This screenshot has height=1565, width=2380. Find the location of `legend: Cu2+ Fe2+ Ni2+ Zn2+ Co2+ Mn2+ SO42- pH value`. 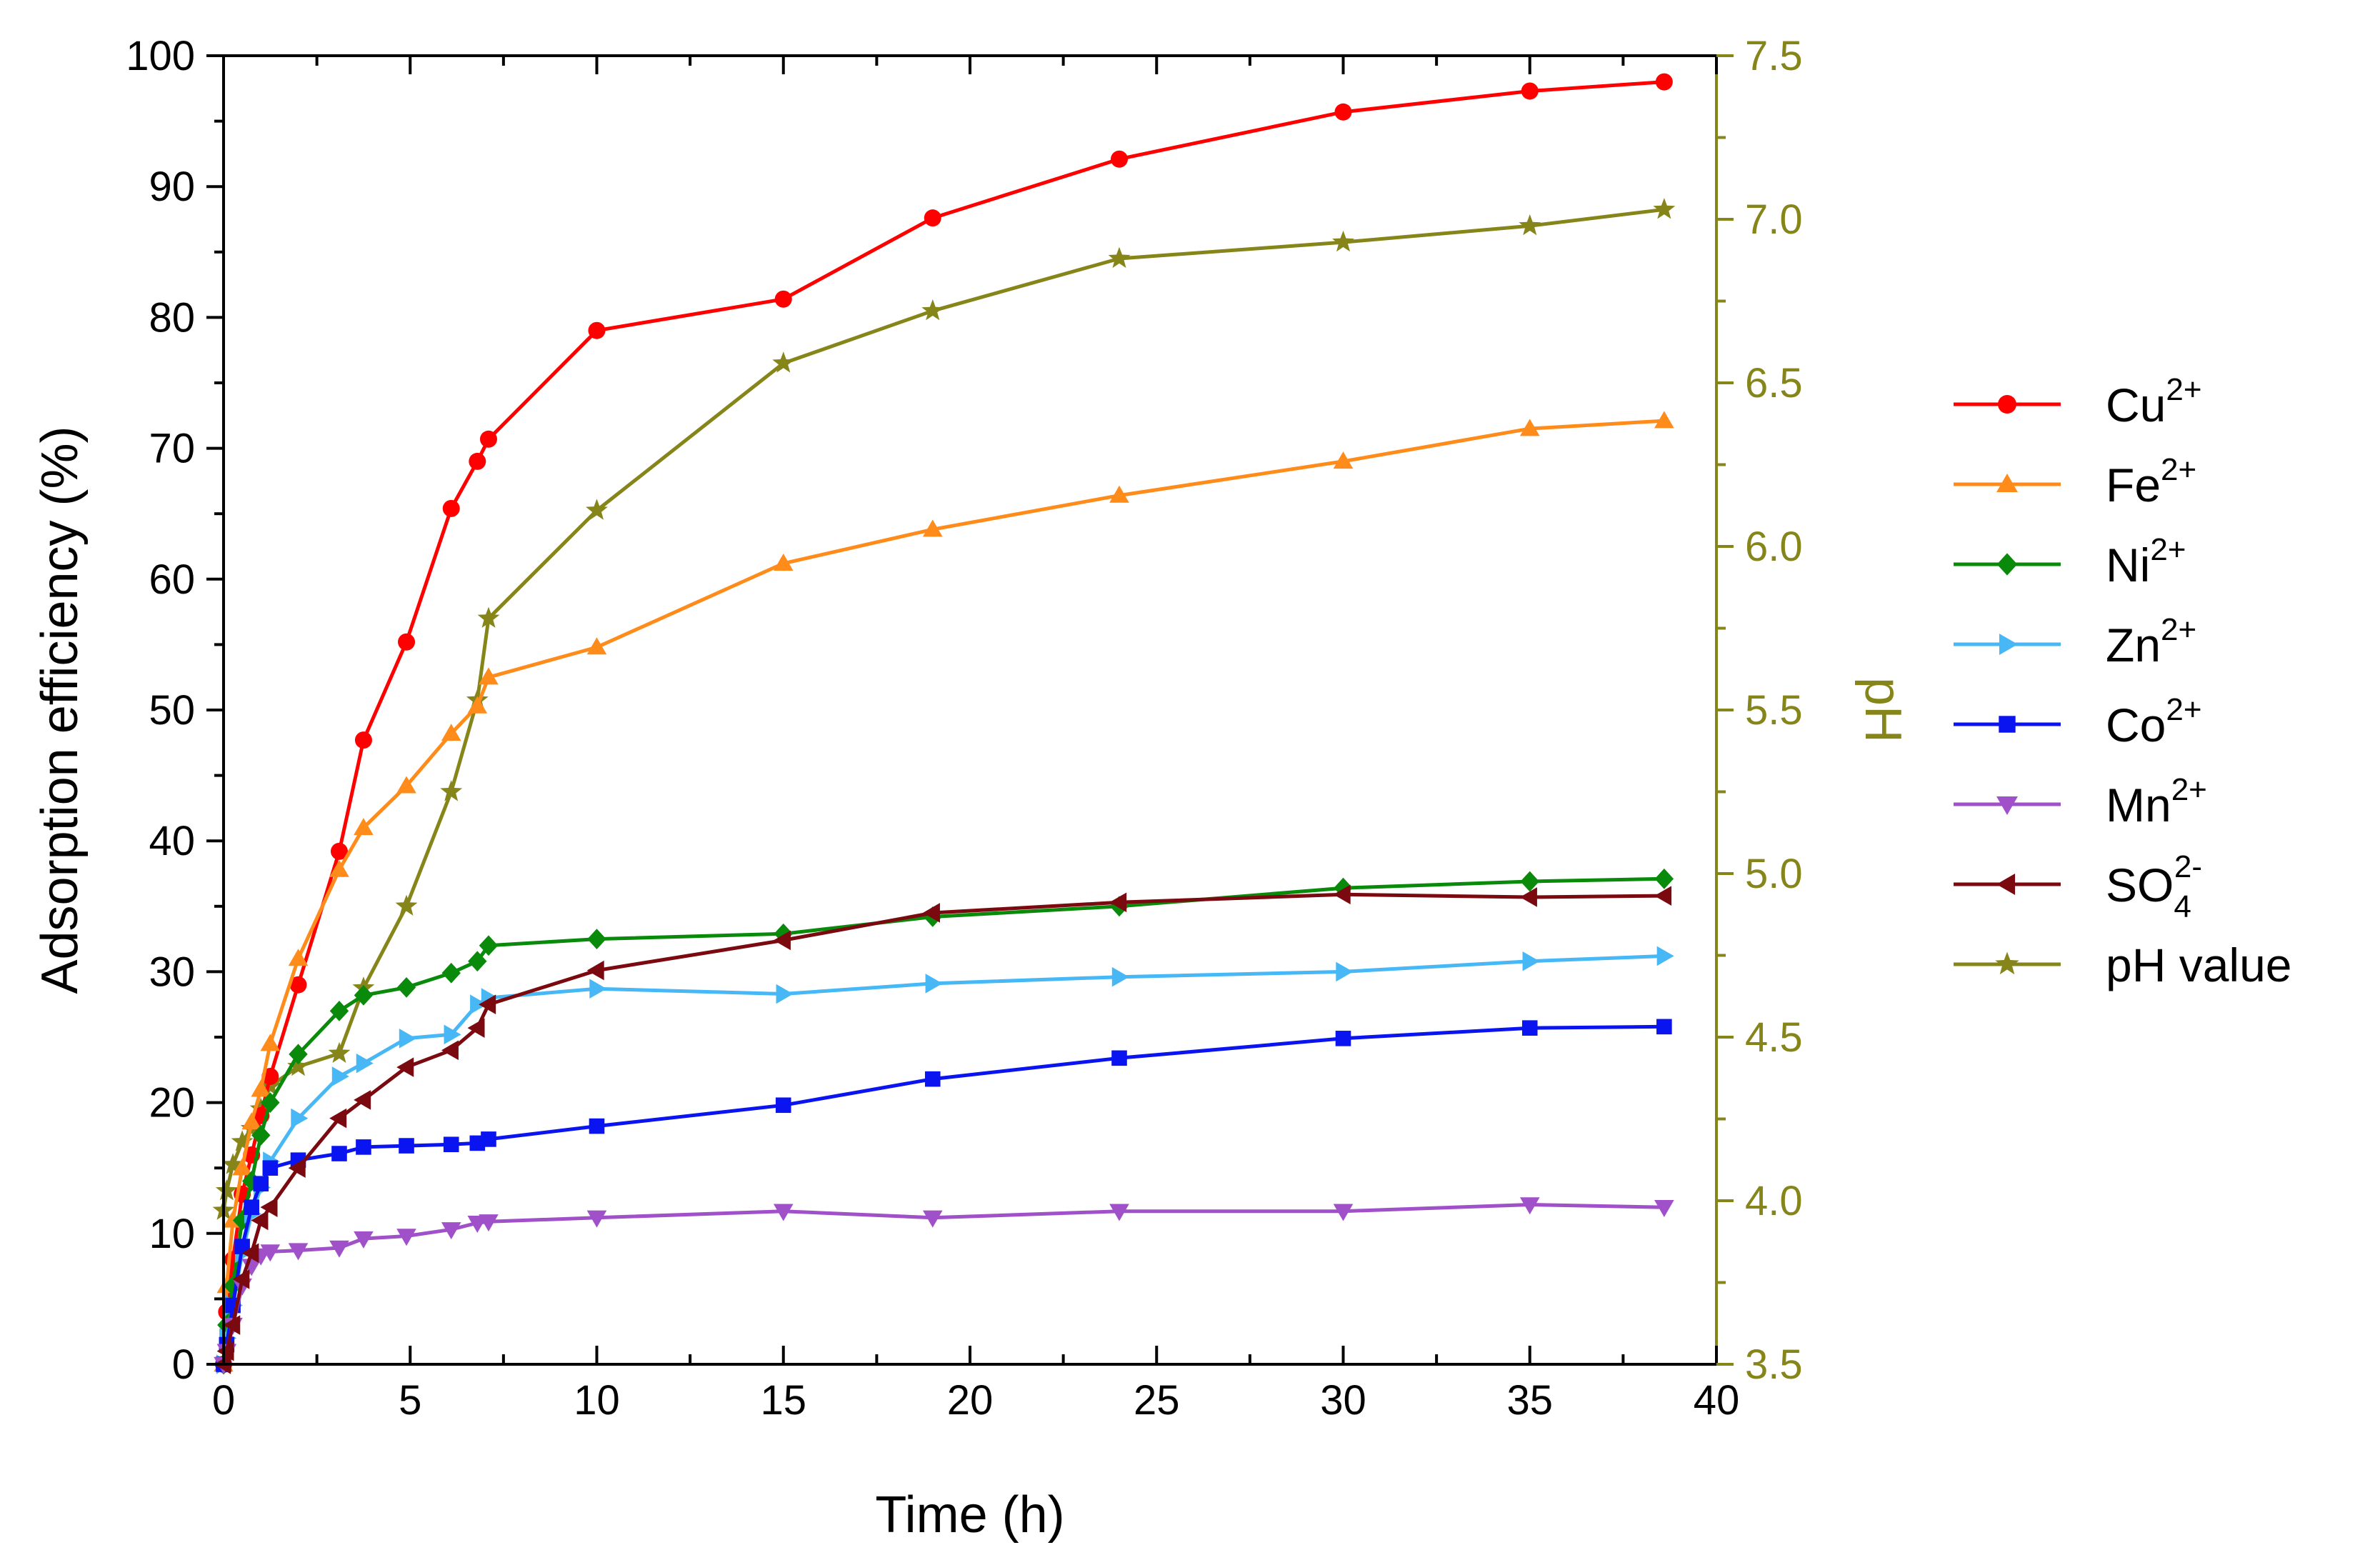

legend: Cu2+ Fe2+ Ni2+ Zn2+ Co2+ Mn2+ SO42- pH value is located at coordinates (2123, 681).